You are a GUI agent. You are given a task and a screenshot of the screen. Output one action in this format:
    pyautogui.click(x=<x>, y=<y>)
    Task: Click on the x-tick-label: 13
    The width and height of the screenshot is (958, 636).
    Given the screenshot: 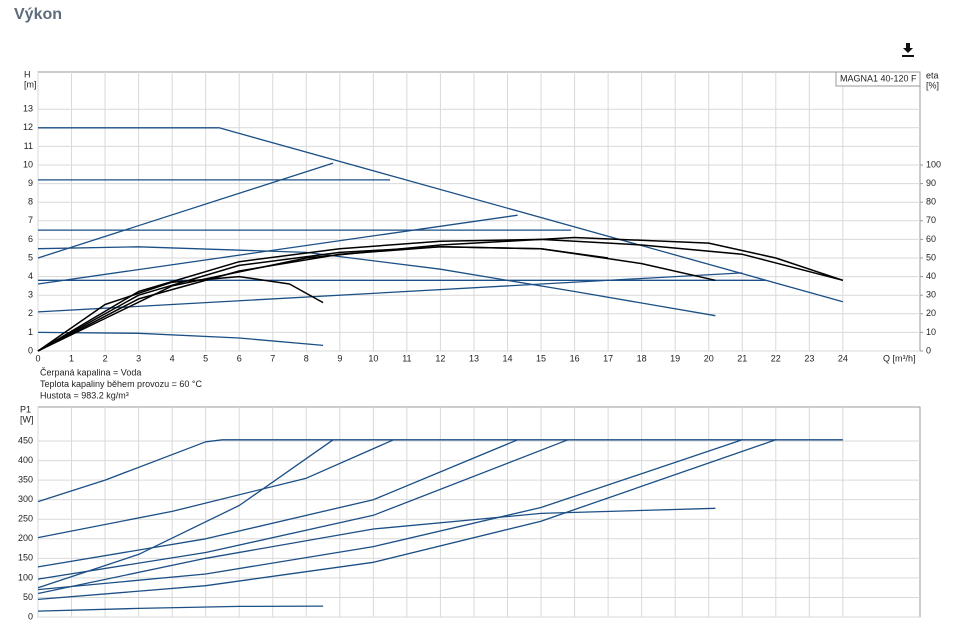 What is the action you would take?
    pyautogui.click(x=474, y=358)
    